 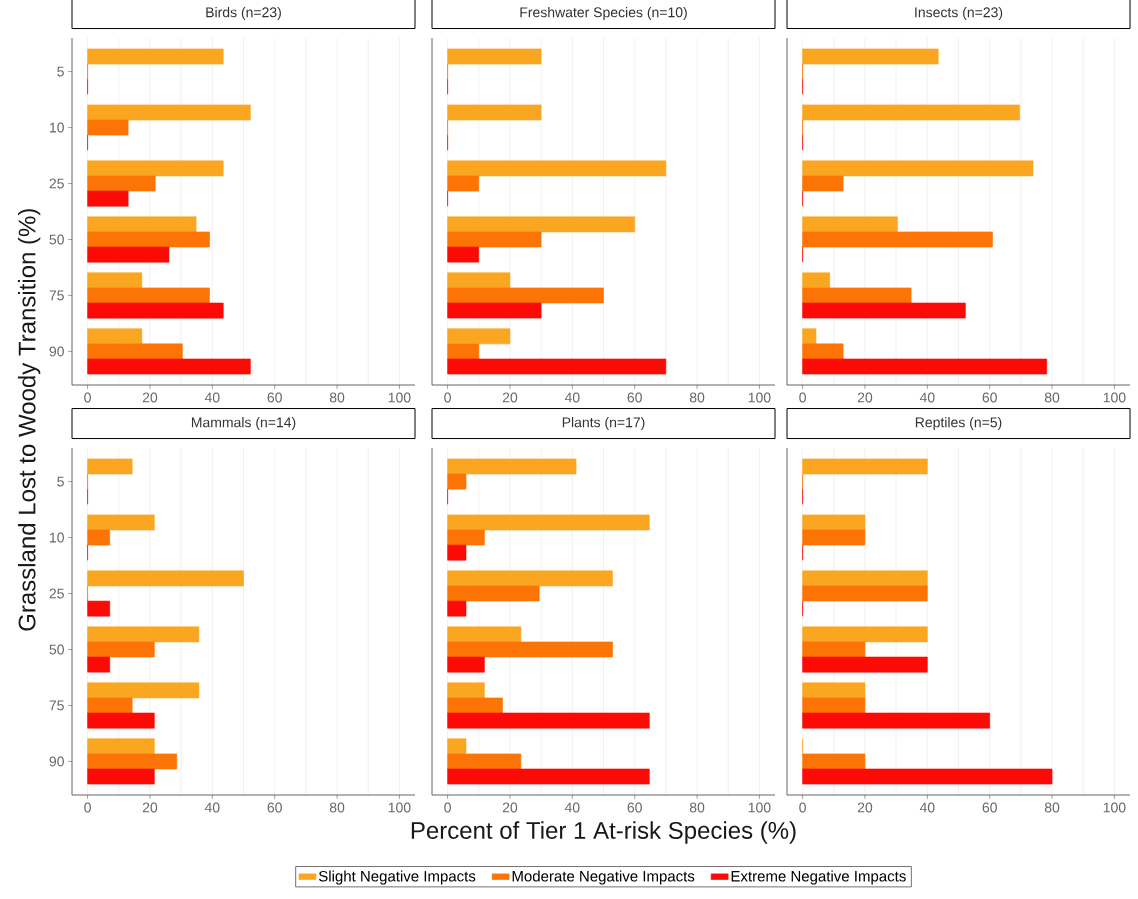 What do you see at coordinates (603, 14) in the screenshot?
I see `chart-title: Freshwater Species (n=10)` at bounding box center [603, 14].